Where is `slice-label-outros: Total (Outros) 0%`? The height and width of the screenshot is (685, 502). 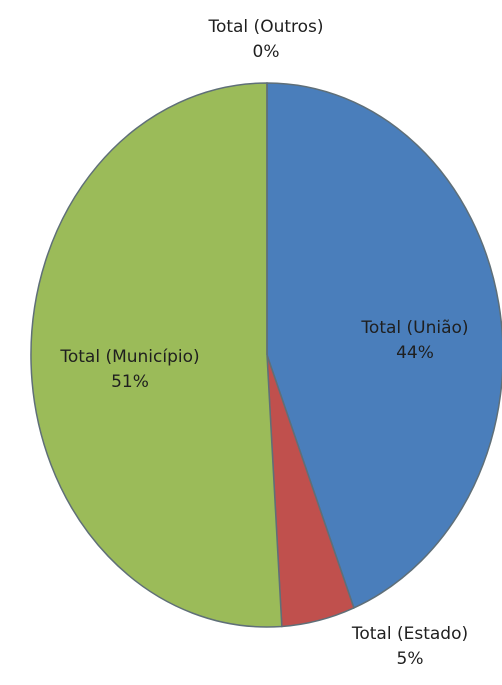 slice-label-outros: Total (Outros) 0% is located at coordinates (266, 40).